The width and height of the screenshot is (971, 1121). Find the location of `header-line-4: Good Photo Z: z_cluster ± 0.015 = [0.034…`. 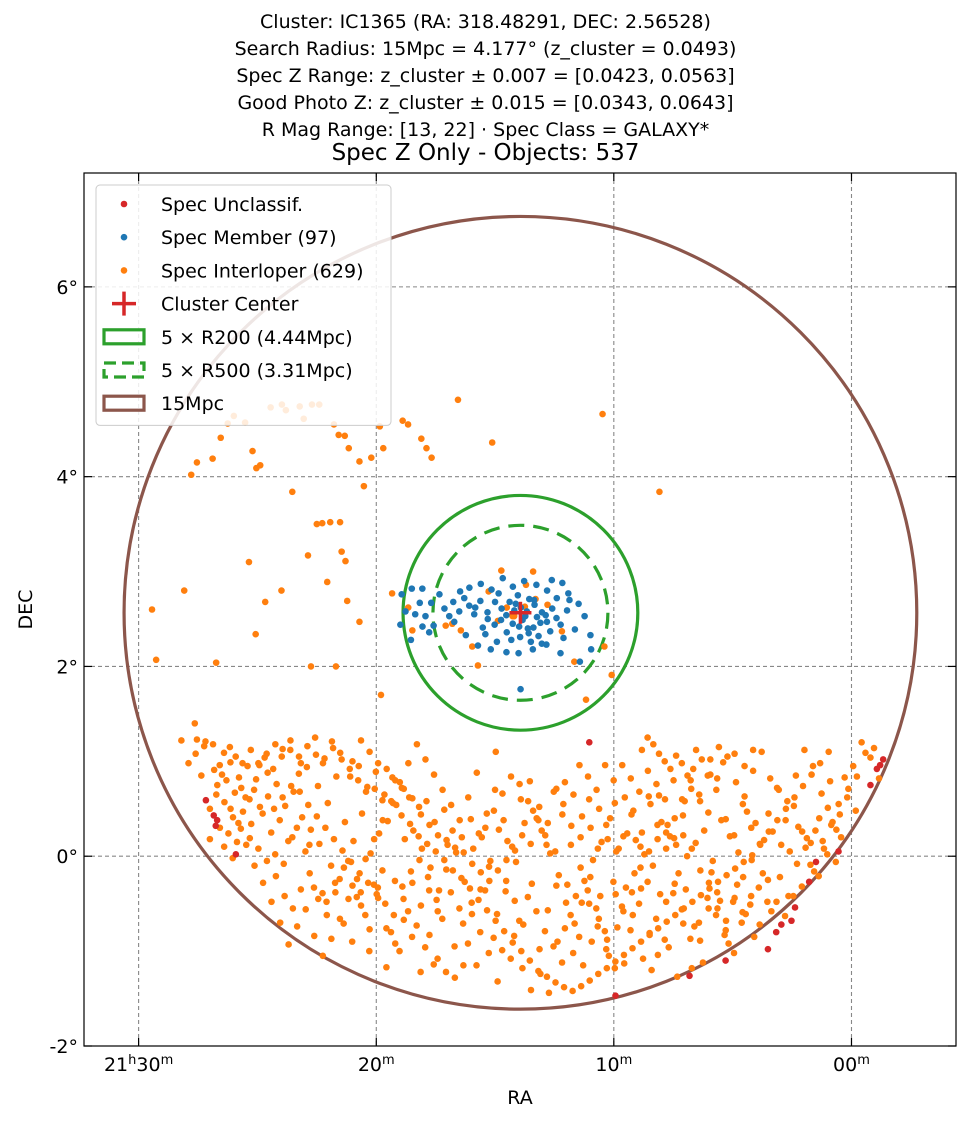

header-line-4: Good Photo Z: z_cluster ± 0.015 = [0.034… is located at coordinates (485, 103).